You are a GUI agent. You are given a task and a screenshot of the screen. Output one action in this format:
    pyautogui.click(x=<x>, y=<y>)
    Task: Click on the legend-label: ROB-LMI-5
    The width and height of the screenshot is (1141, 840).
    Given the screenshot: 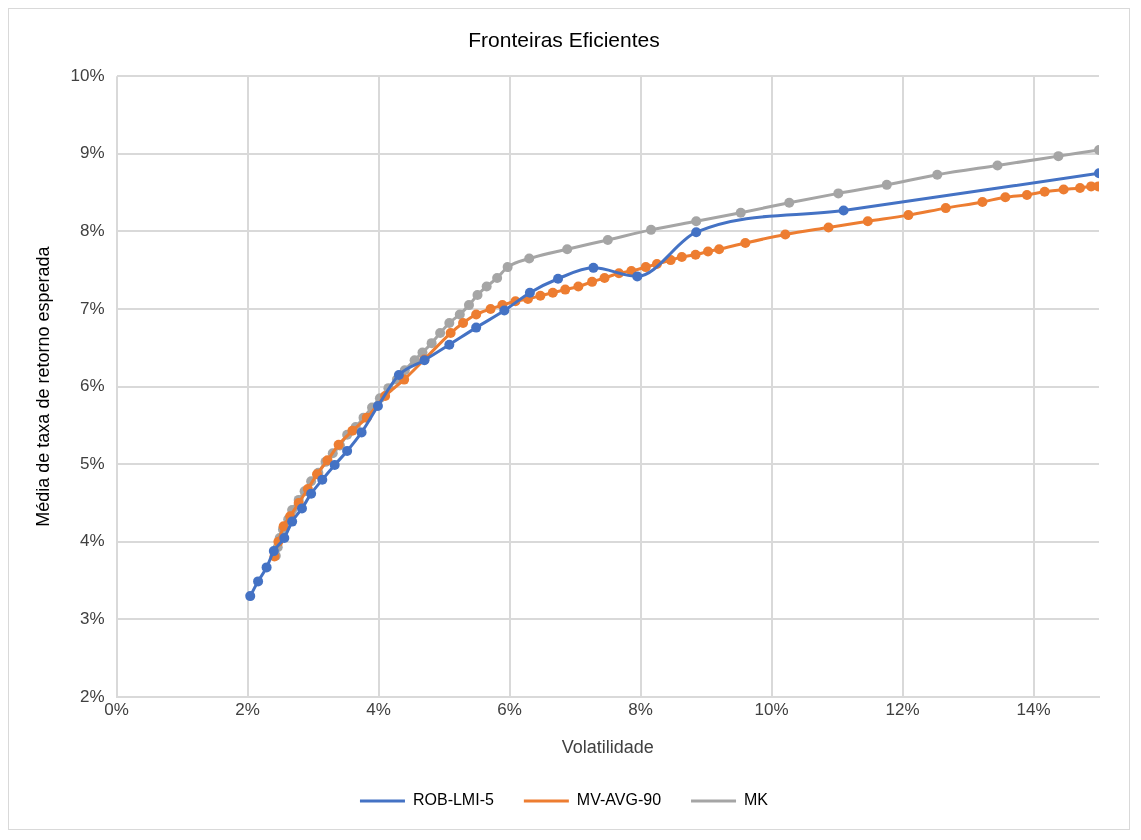 What is the action you would take?
    pyautogui.click(x=453, y=800)
    